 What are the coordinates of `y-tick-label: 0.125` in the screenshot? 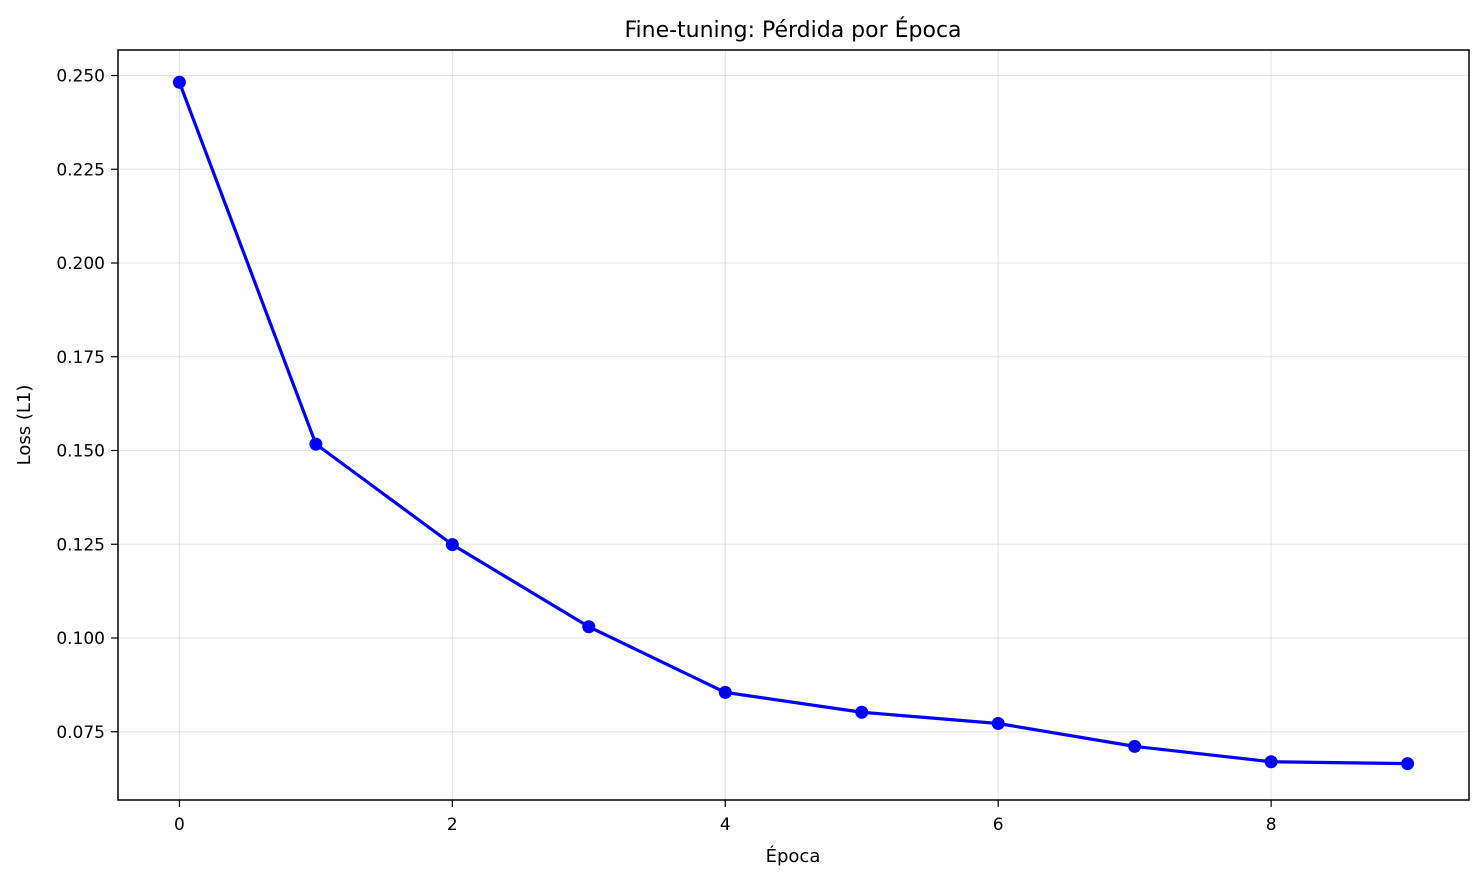 It's located at (80, 545).